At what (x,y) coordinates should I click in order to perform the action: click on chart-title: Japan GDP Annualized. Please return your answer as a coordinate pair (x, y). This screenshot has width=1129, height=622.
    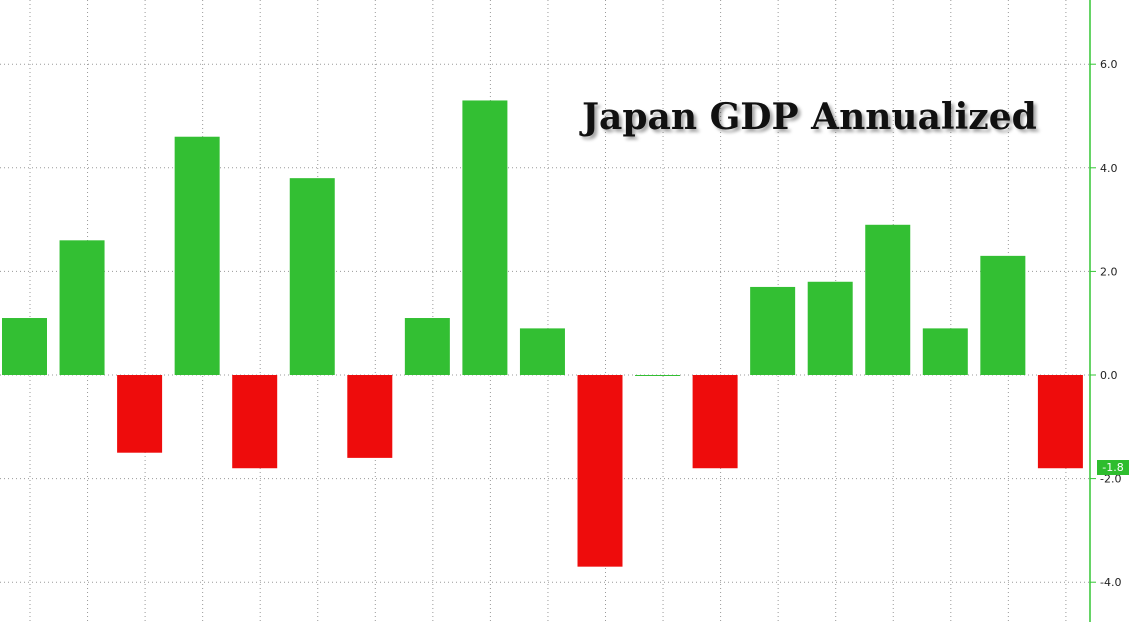
    Looking at the image, I should click on (809, 117).